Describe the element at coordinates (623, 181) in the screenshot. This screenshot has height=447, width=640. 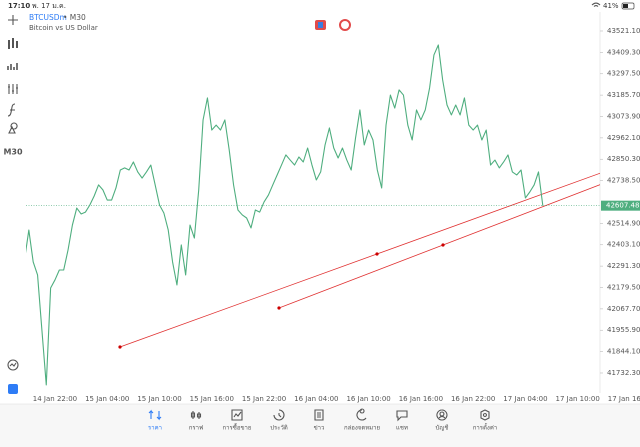
I see `y-tick-label: 42738.50` at that location.